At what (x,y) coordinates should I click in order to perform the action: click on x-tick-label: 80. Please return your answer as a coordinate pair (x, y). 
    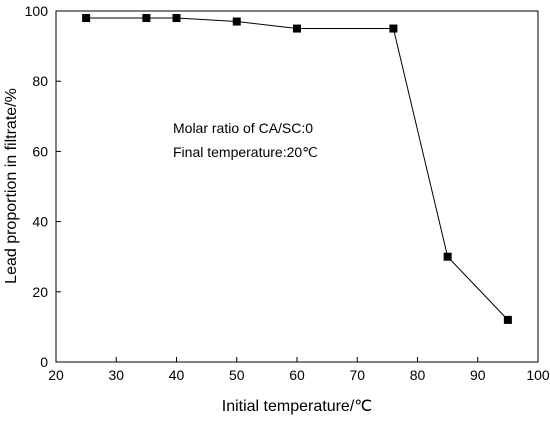
    Looking at the image, I should click on (418, 375).